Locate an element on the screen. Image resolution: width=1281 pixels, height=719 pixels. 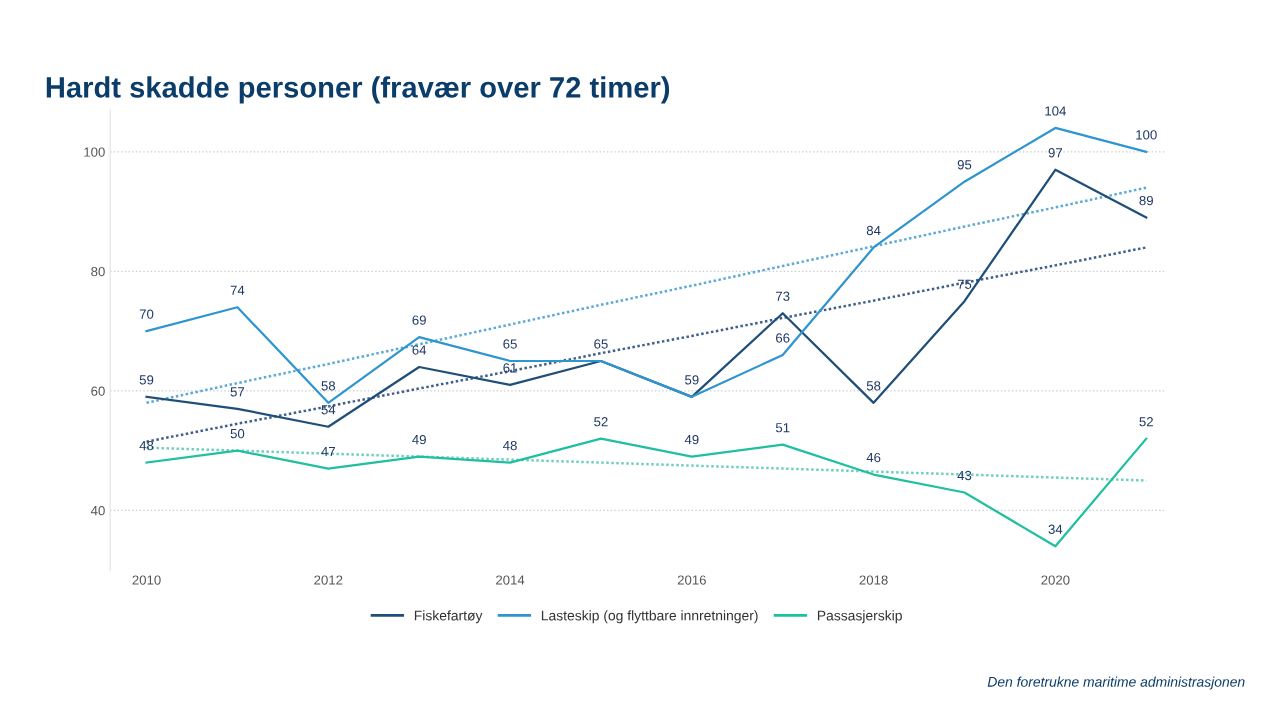
x-tick-label: 2012 is located at coordinates (328, 580).